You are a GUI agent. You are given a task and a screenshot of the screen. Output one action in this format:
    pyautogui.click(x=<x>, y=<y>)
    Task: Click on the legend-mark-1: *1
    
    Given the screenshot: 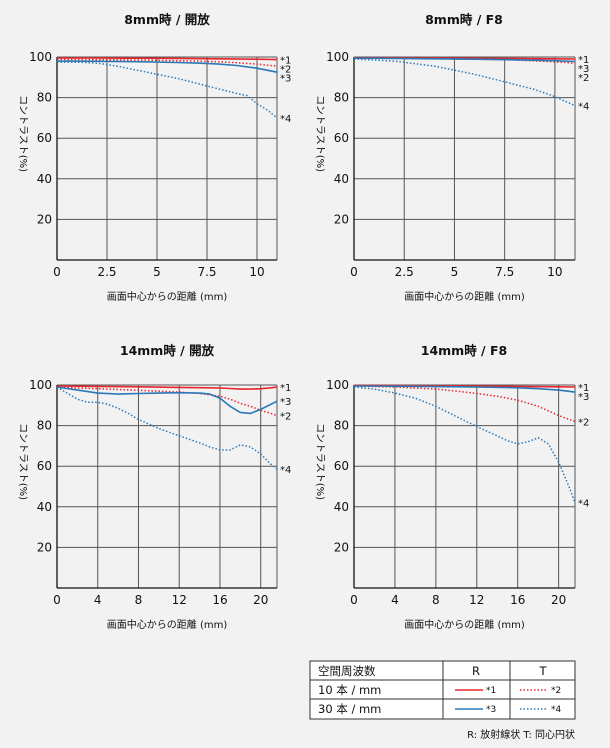 What is the action you would take?
    pyautogui.click(x=491, y=691)
    